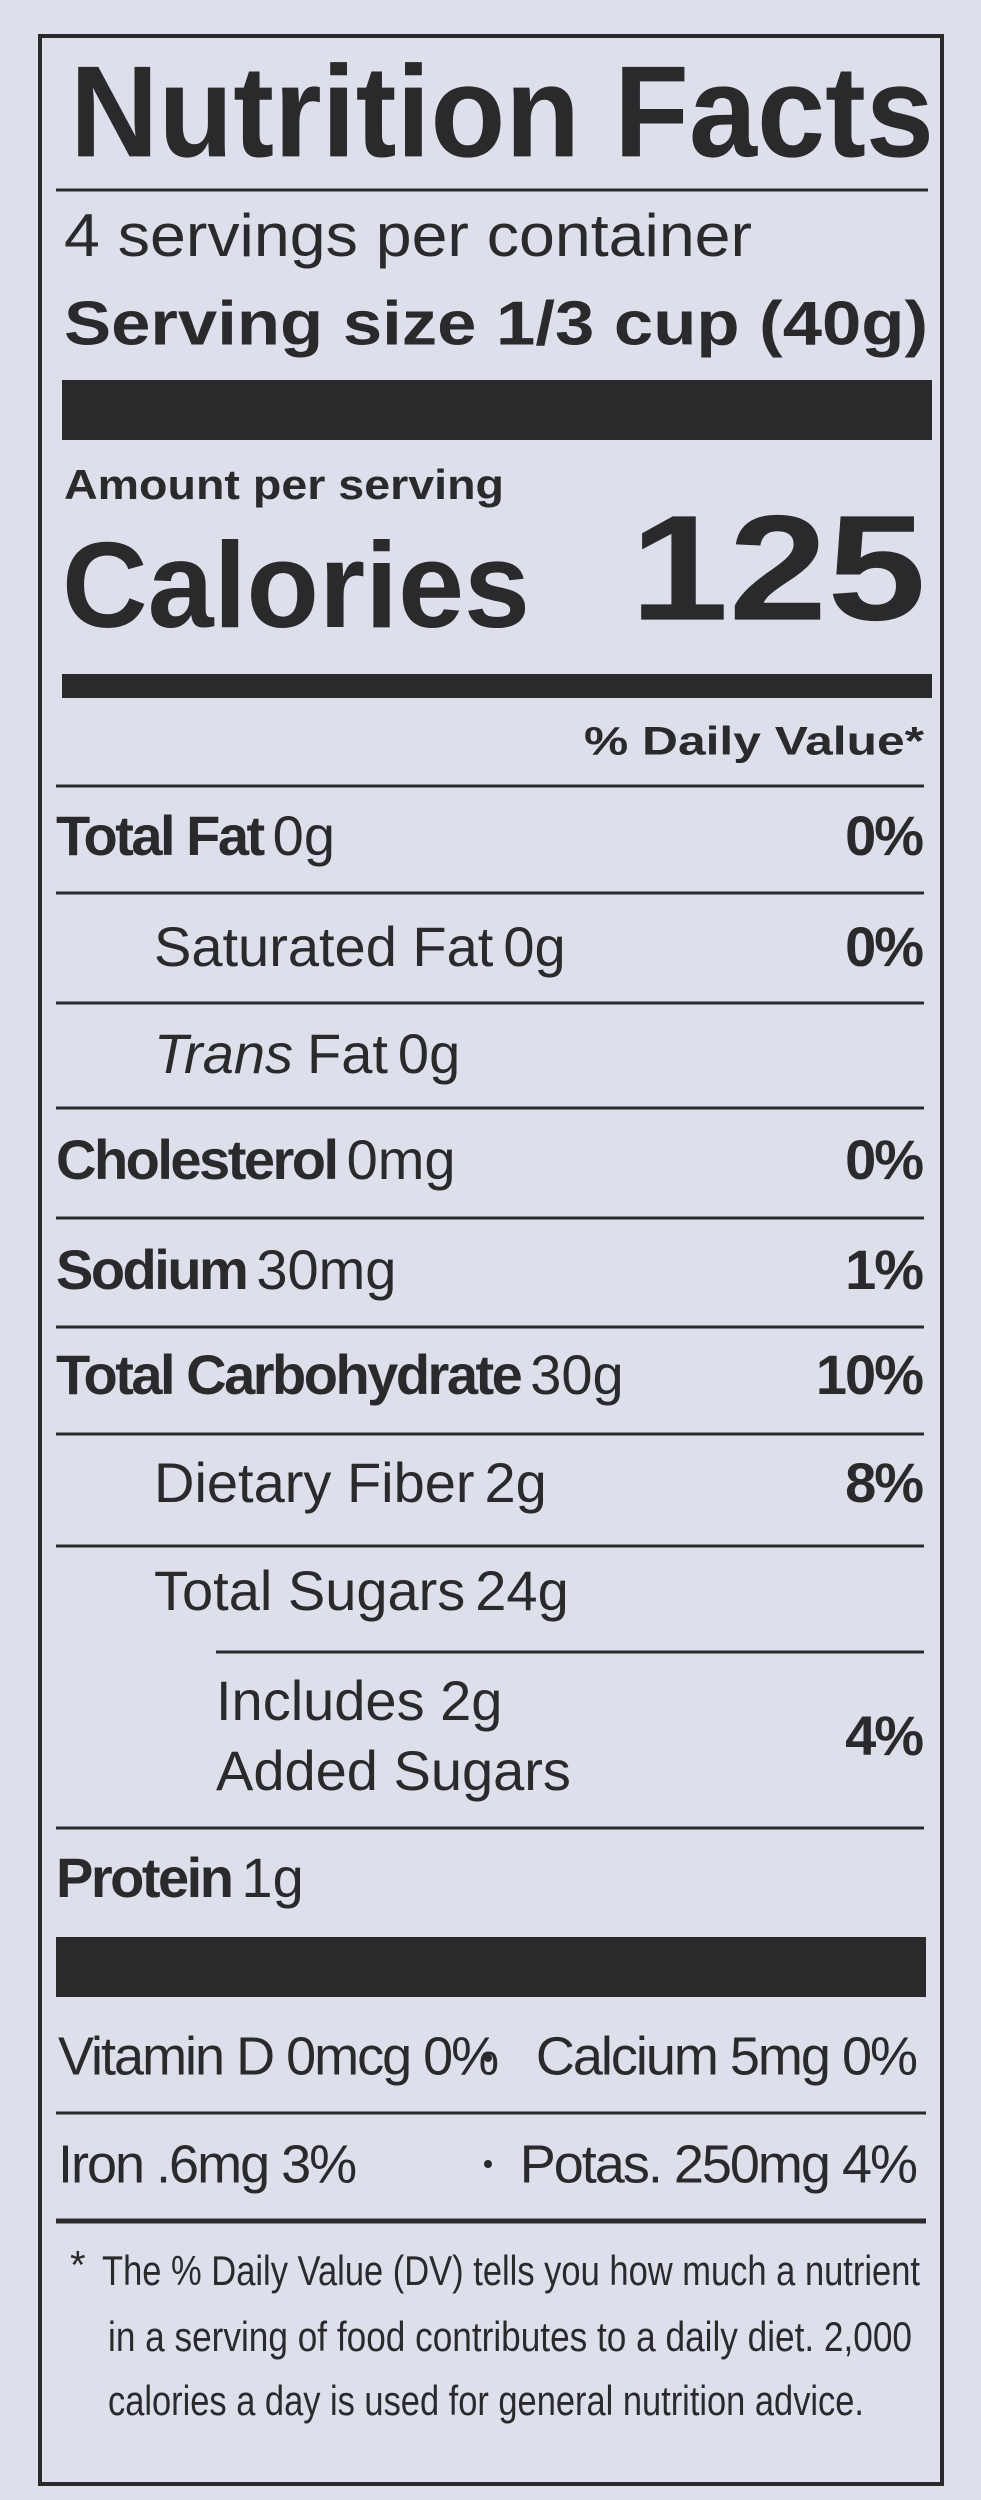 Image resolution: width=981 pixels, height=2500 pixels. What do you see at coordinates (496, 323) in the screenshot?
I see `serving-size: Serving size 1/3 cup (40g)` at bounding box center [496, 323].